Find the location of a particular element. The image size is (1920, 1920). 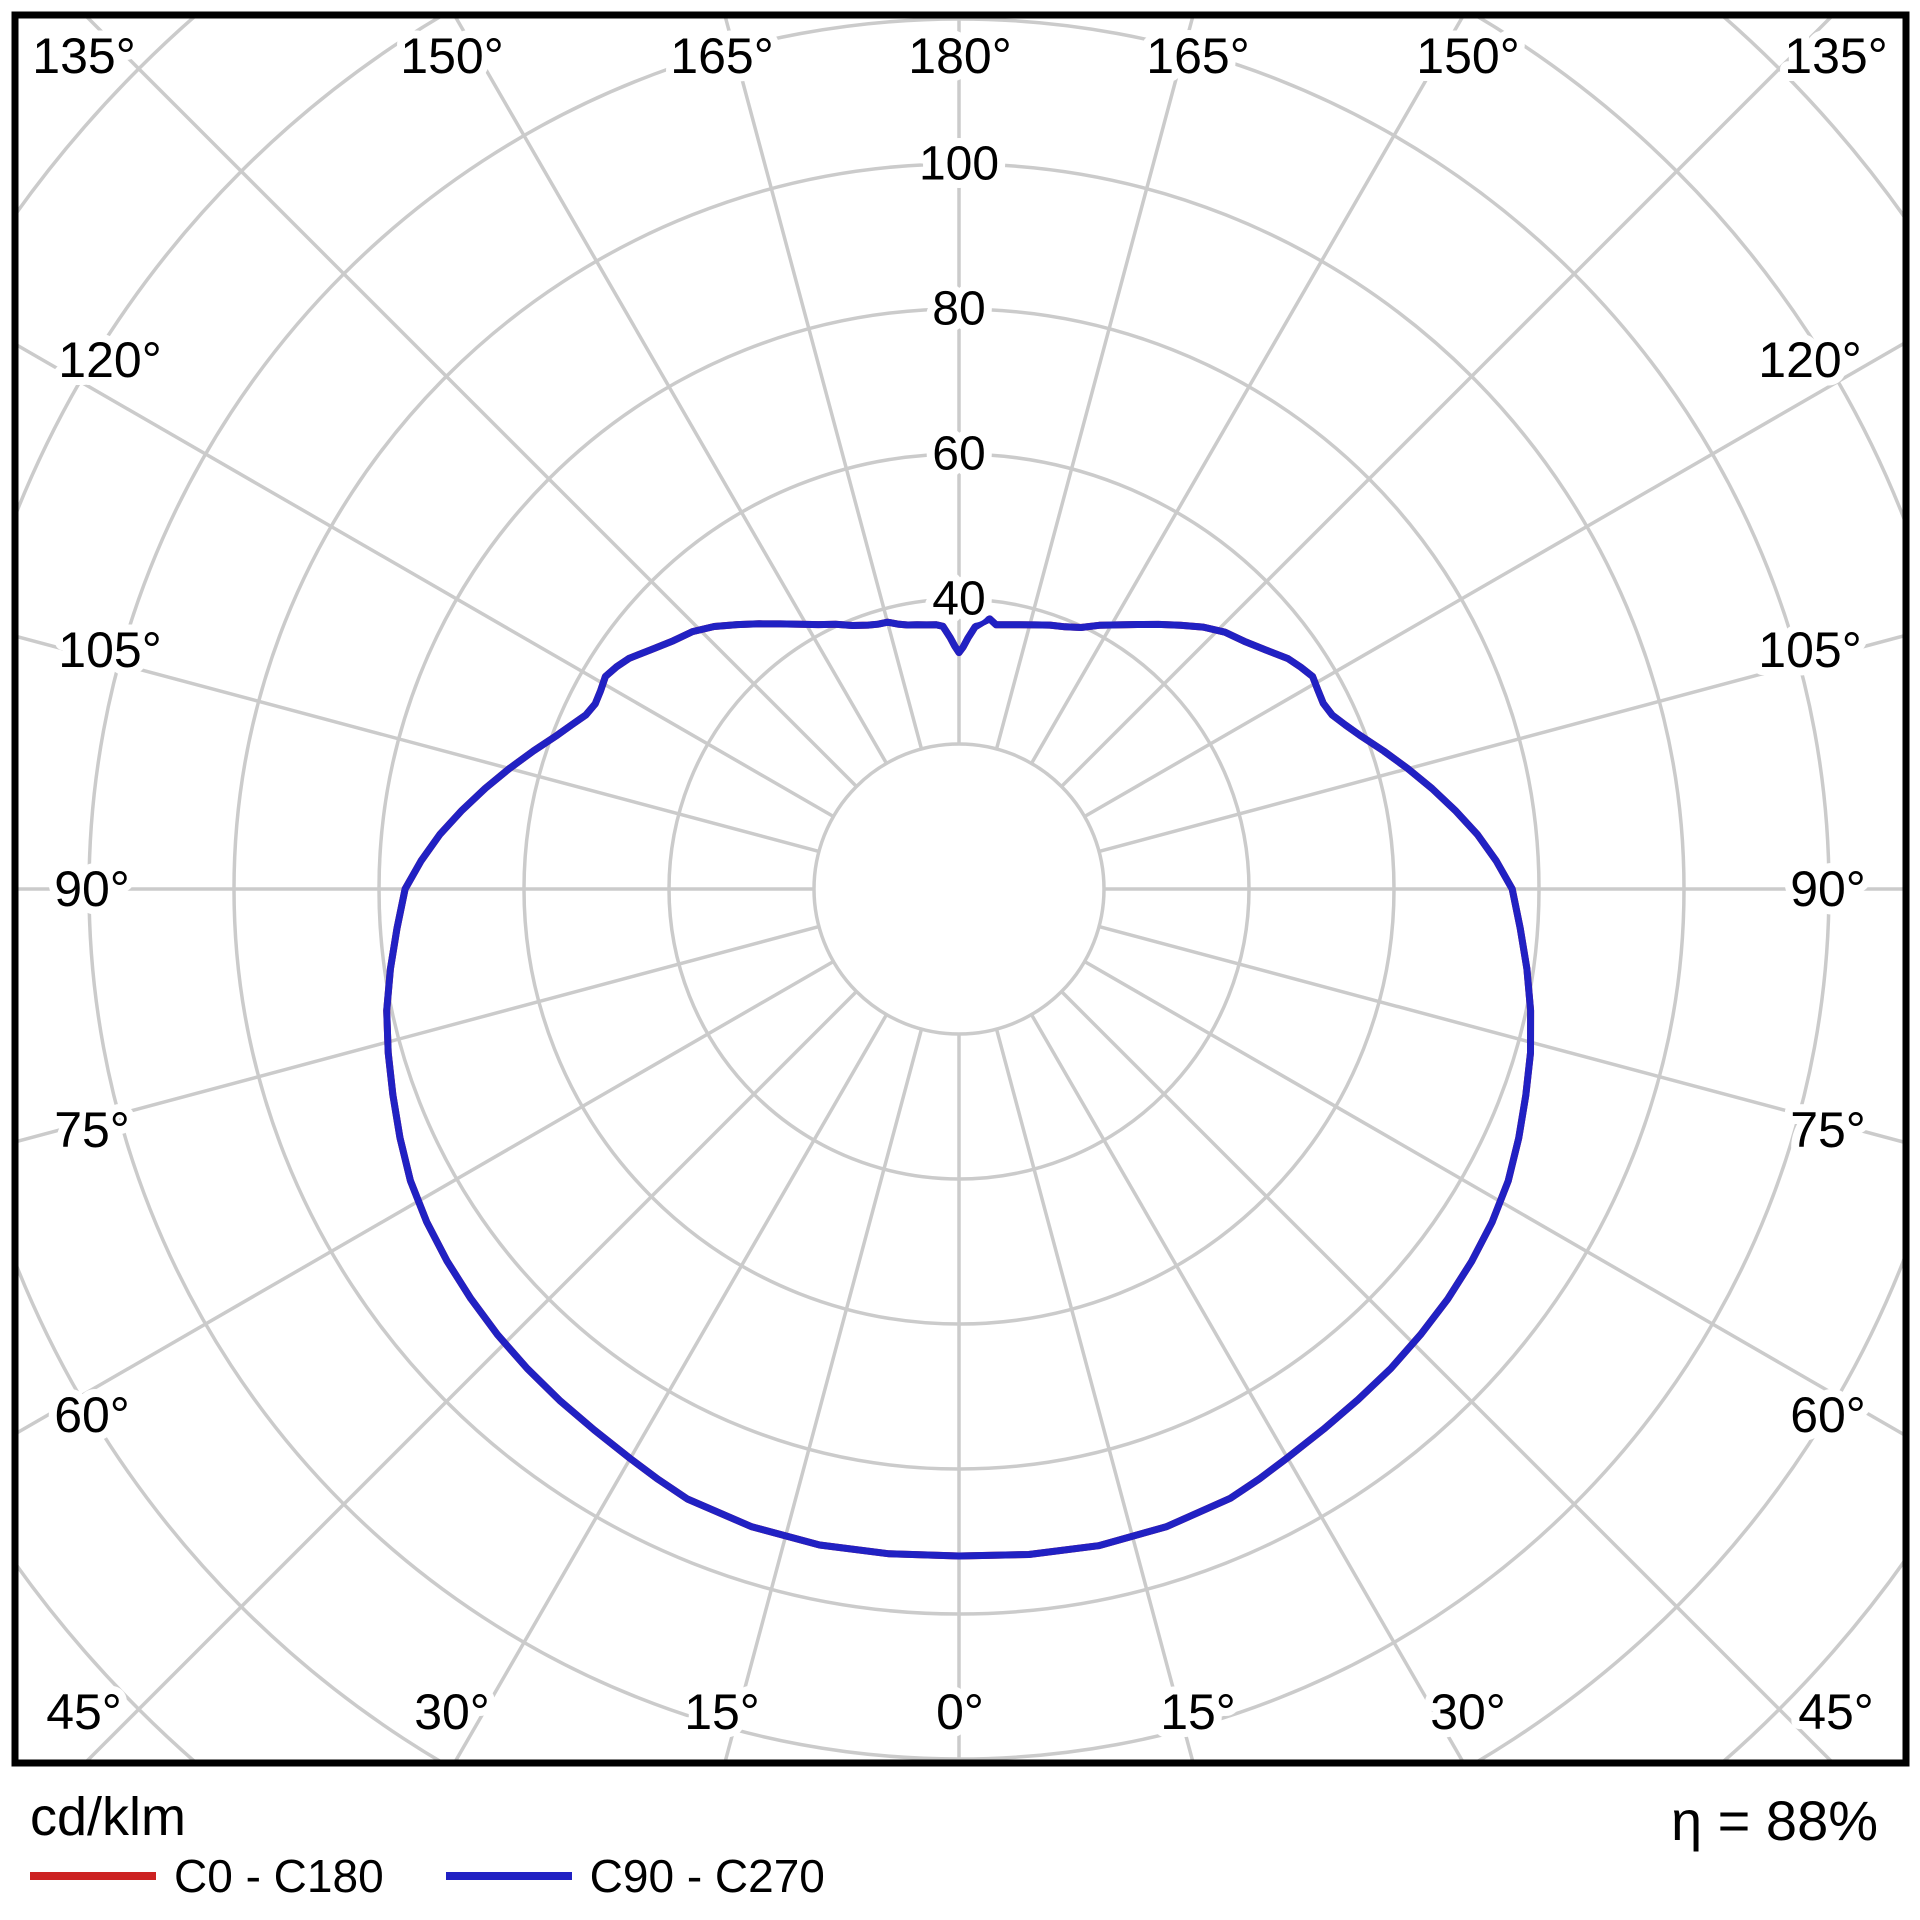

angle-tick-right-1: 105° is located at coordinates (1809, 650).